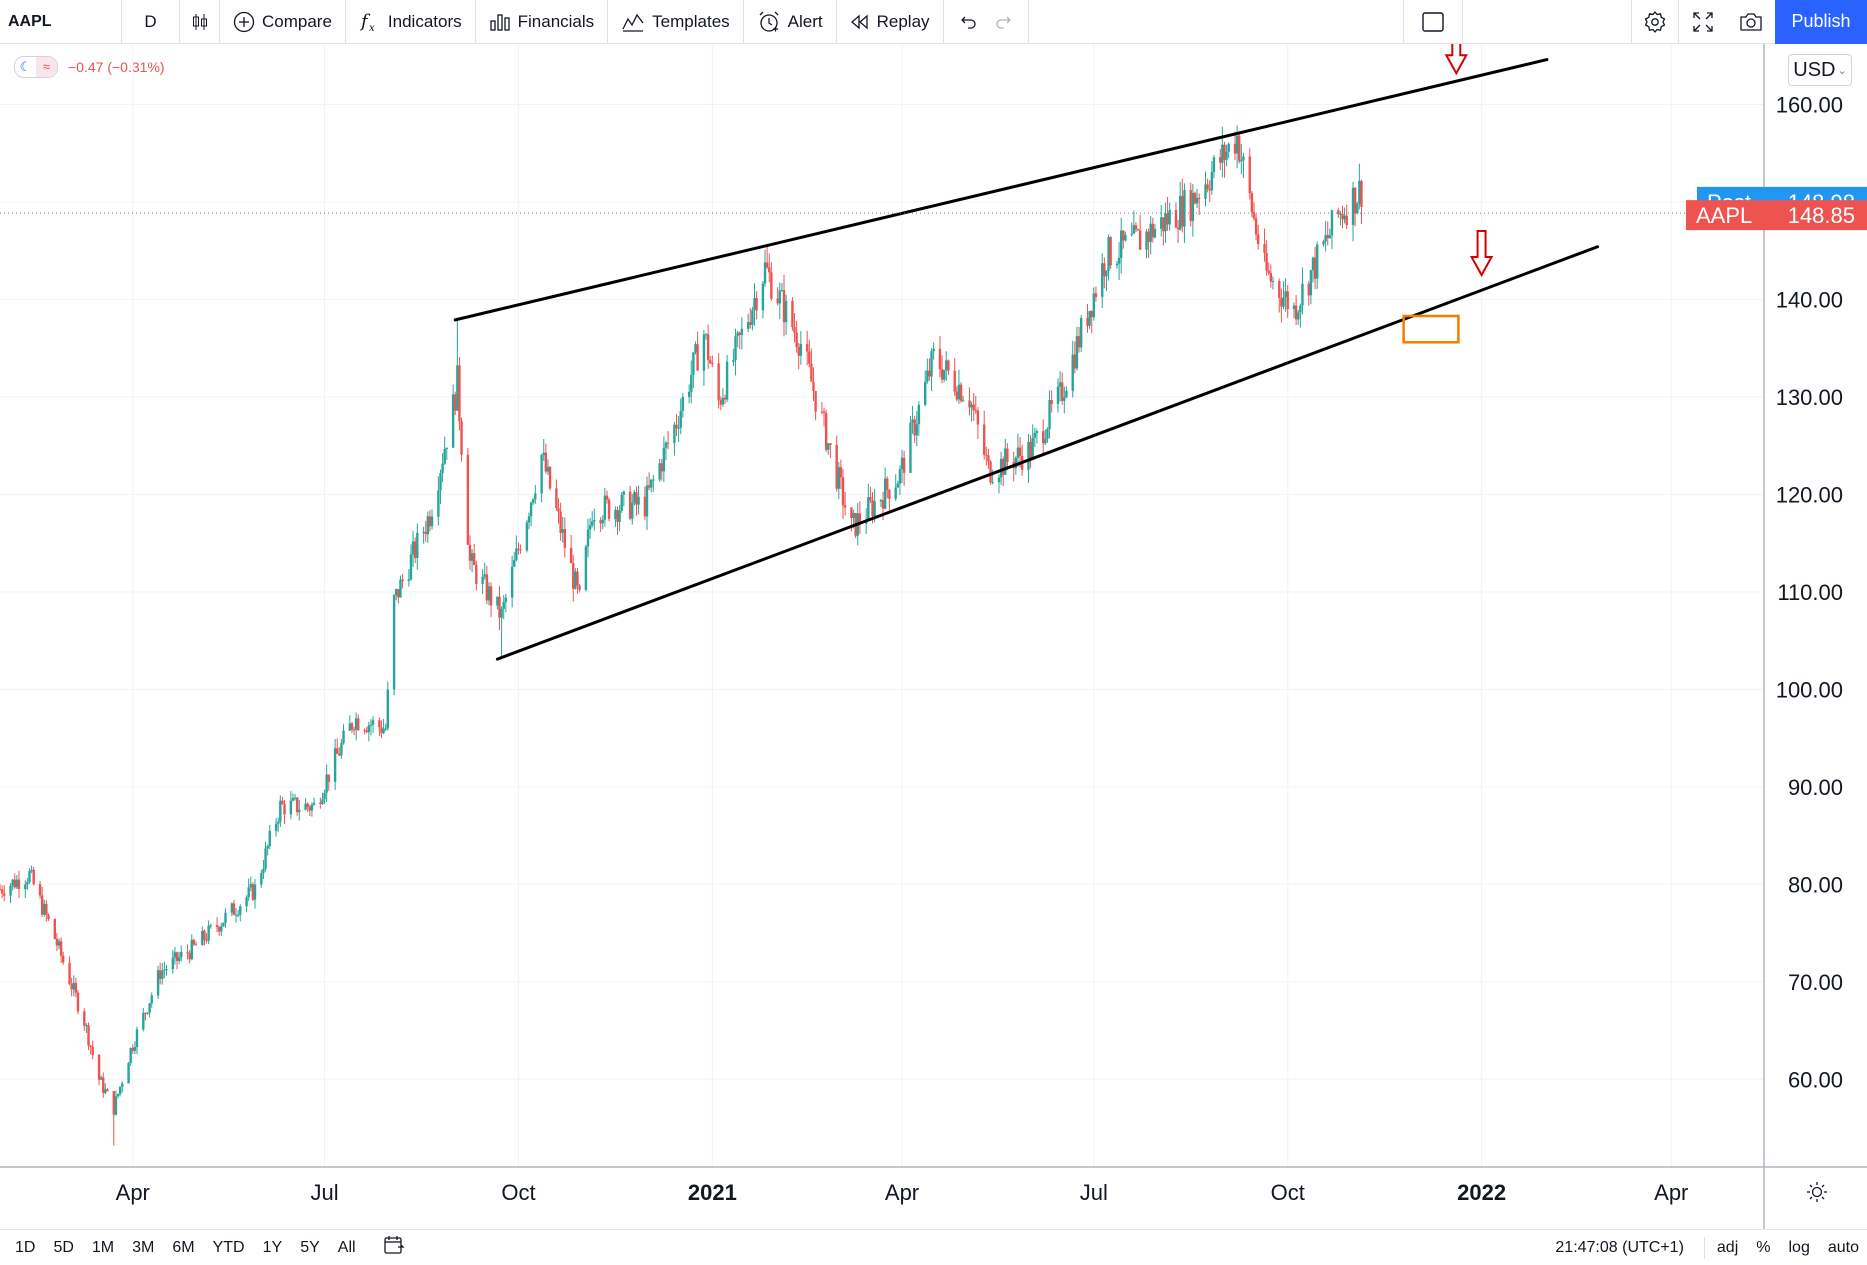  Describe the element at coordinates (1799, 1247) in the screenshot. I see `log-toggle: log` at that location.